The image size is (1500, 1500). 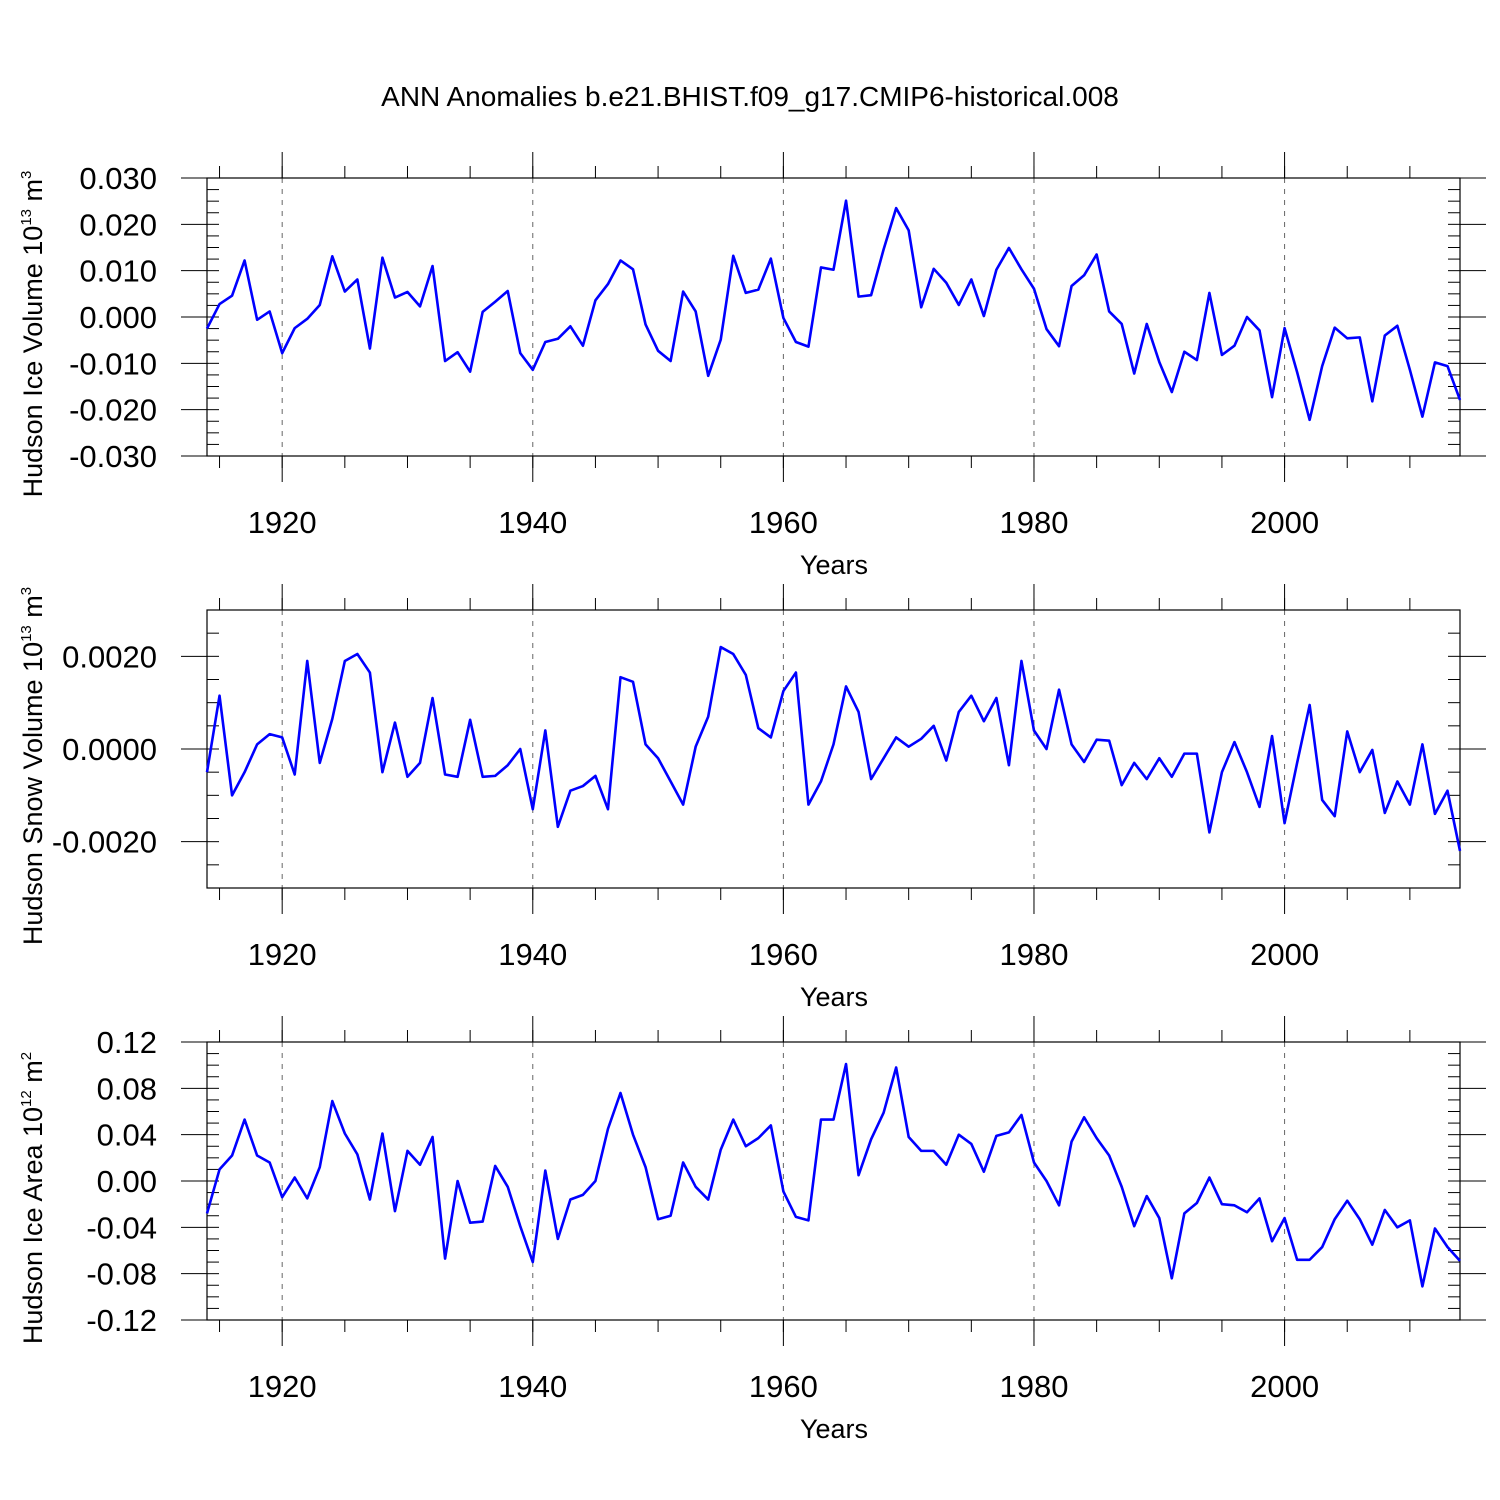 What do you see at coordinates (109, 656) in the screenshot?
I see `y-tick-label: 0.0020` at bounding box center [109, 656].